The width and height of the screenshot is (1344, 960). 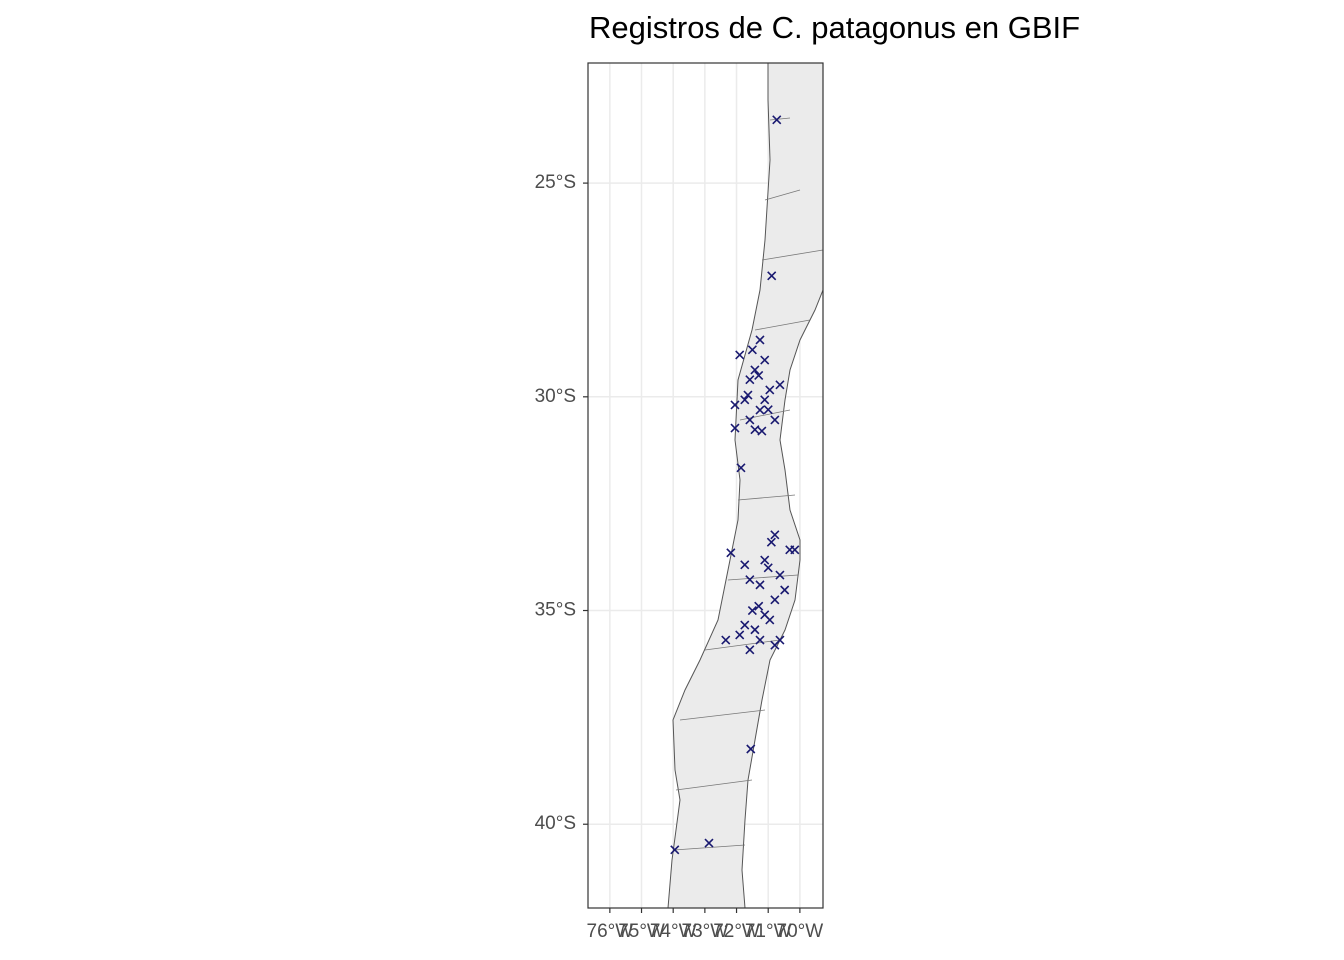 What do you see at coordinates (768, 931) in the screenshot?
I see `x-tick-label: 71°W` at bounding box center [768, 931].